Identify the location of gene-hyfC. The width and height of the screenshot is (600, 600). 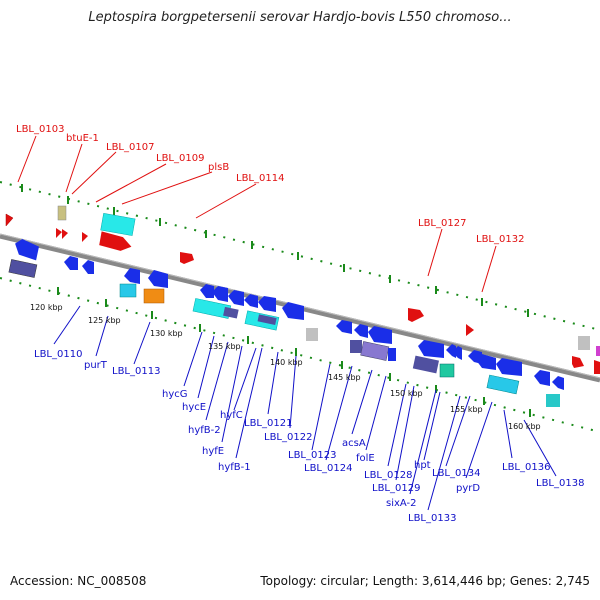
(293, 311).